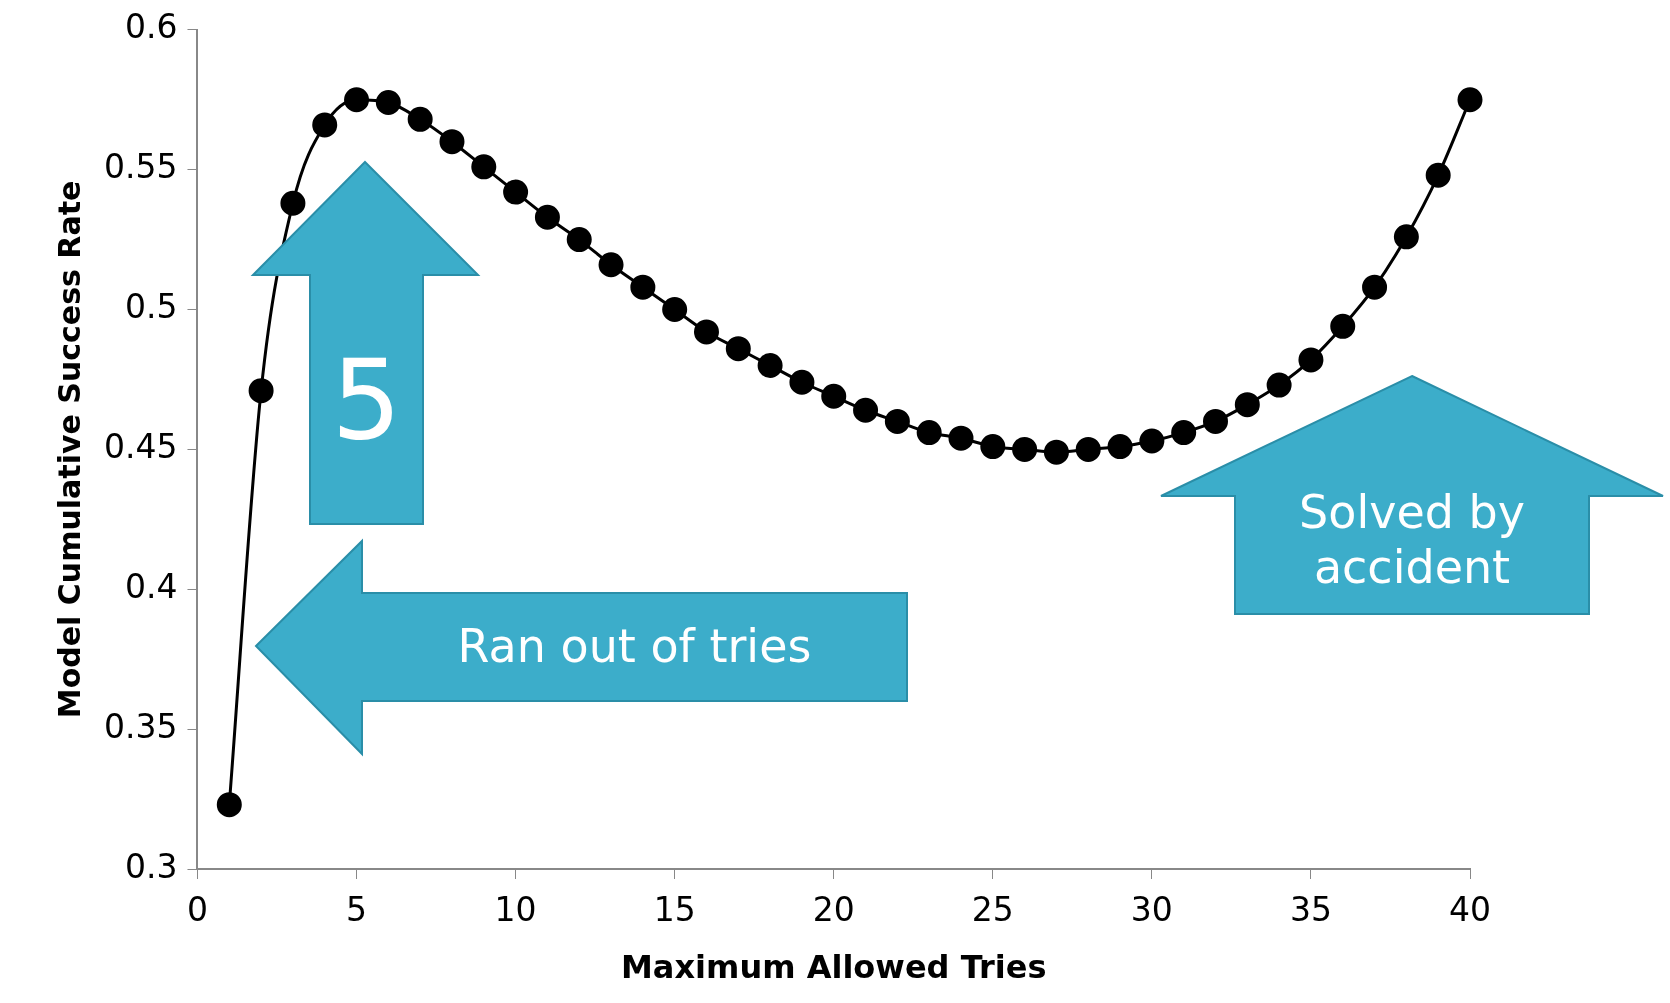  Describe the element at coordinates (197, 910) in the screenshot. I see `x-tick-label: 0` at that location.